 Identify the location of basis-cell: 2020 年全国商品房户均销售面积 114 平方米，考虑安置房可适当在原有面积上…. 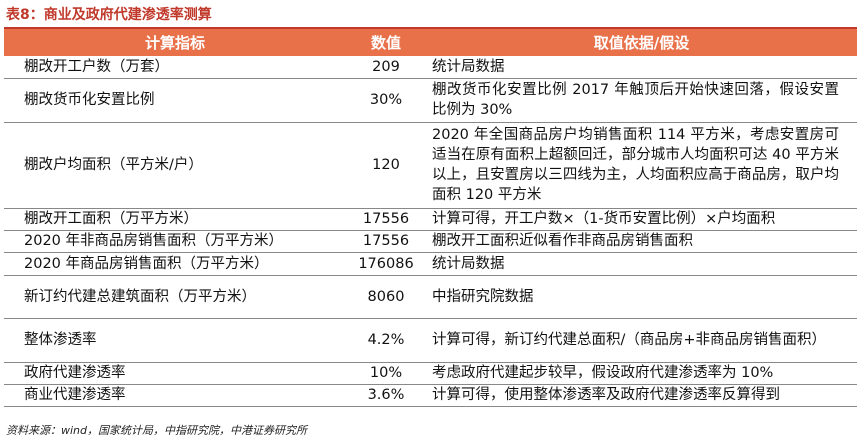
(641, 165).